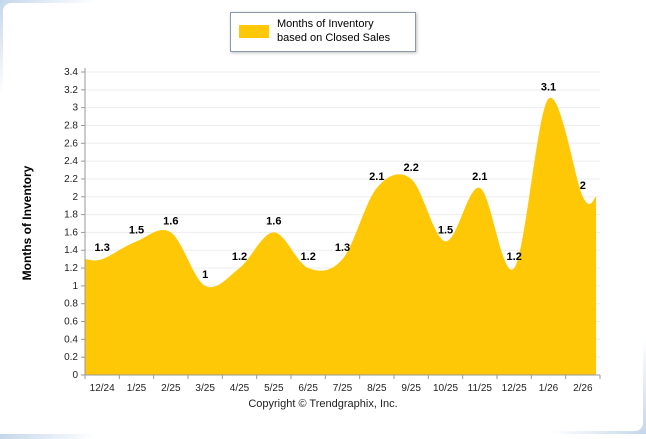  I want to click on data-label: 1, so click(205, 275).